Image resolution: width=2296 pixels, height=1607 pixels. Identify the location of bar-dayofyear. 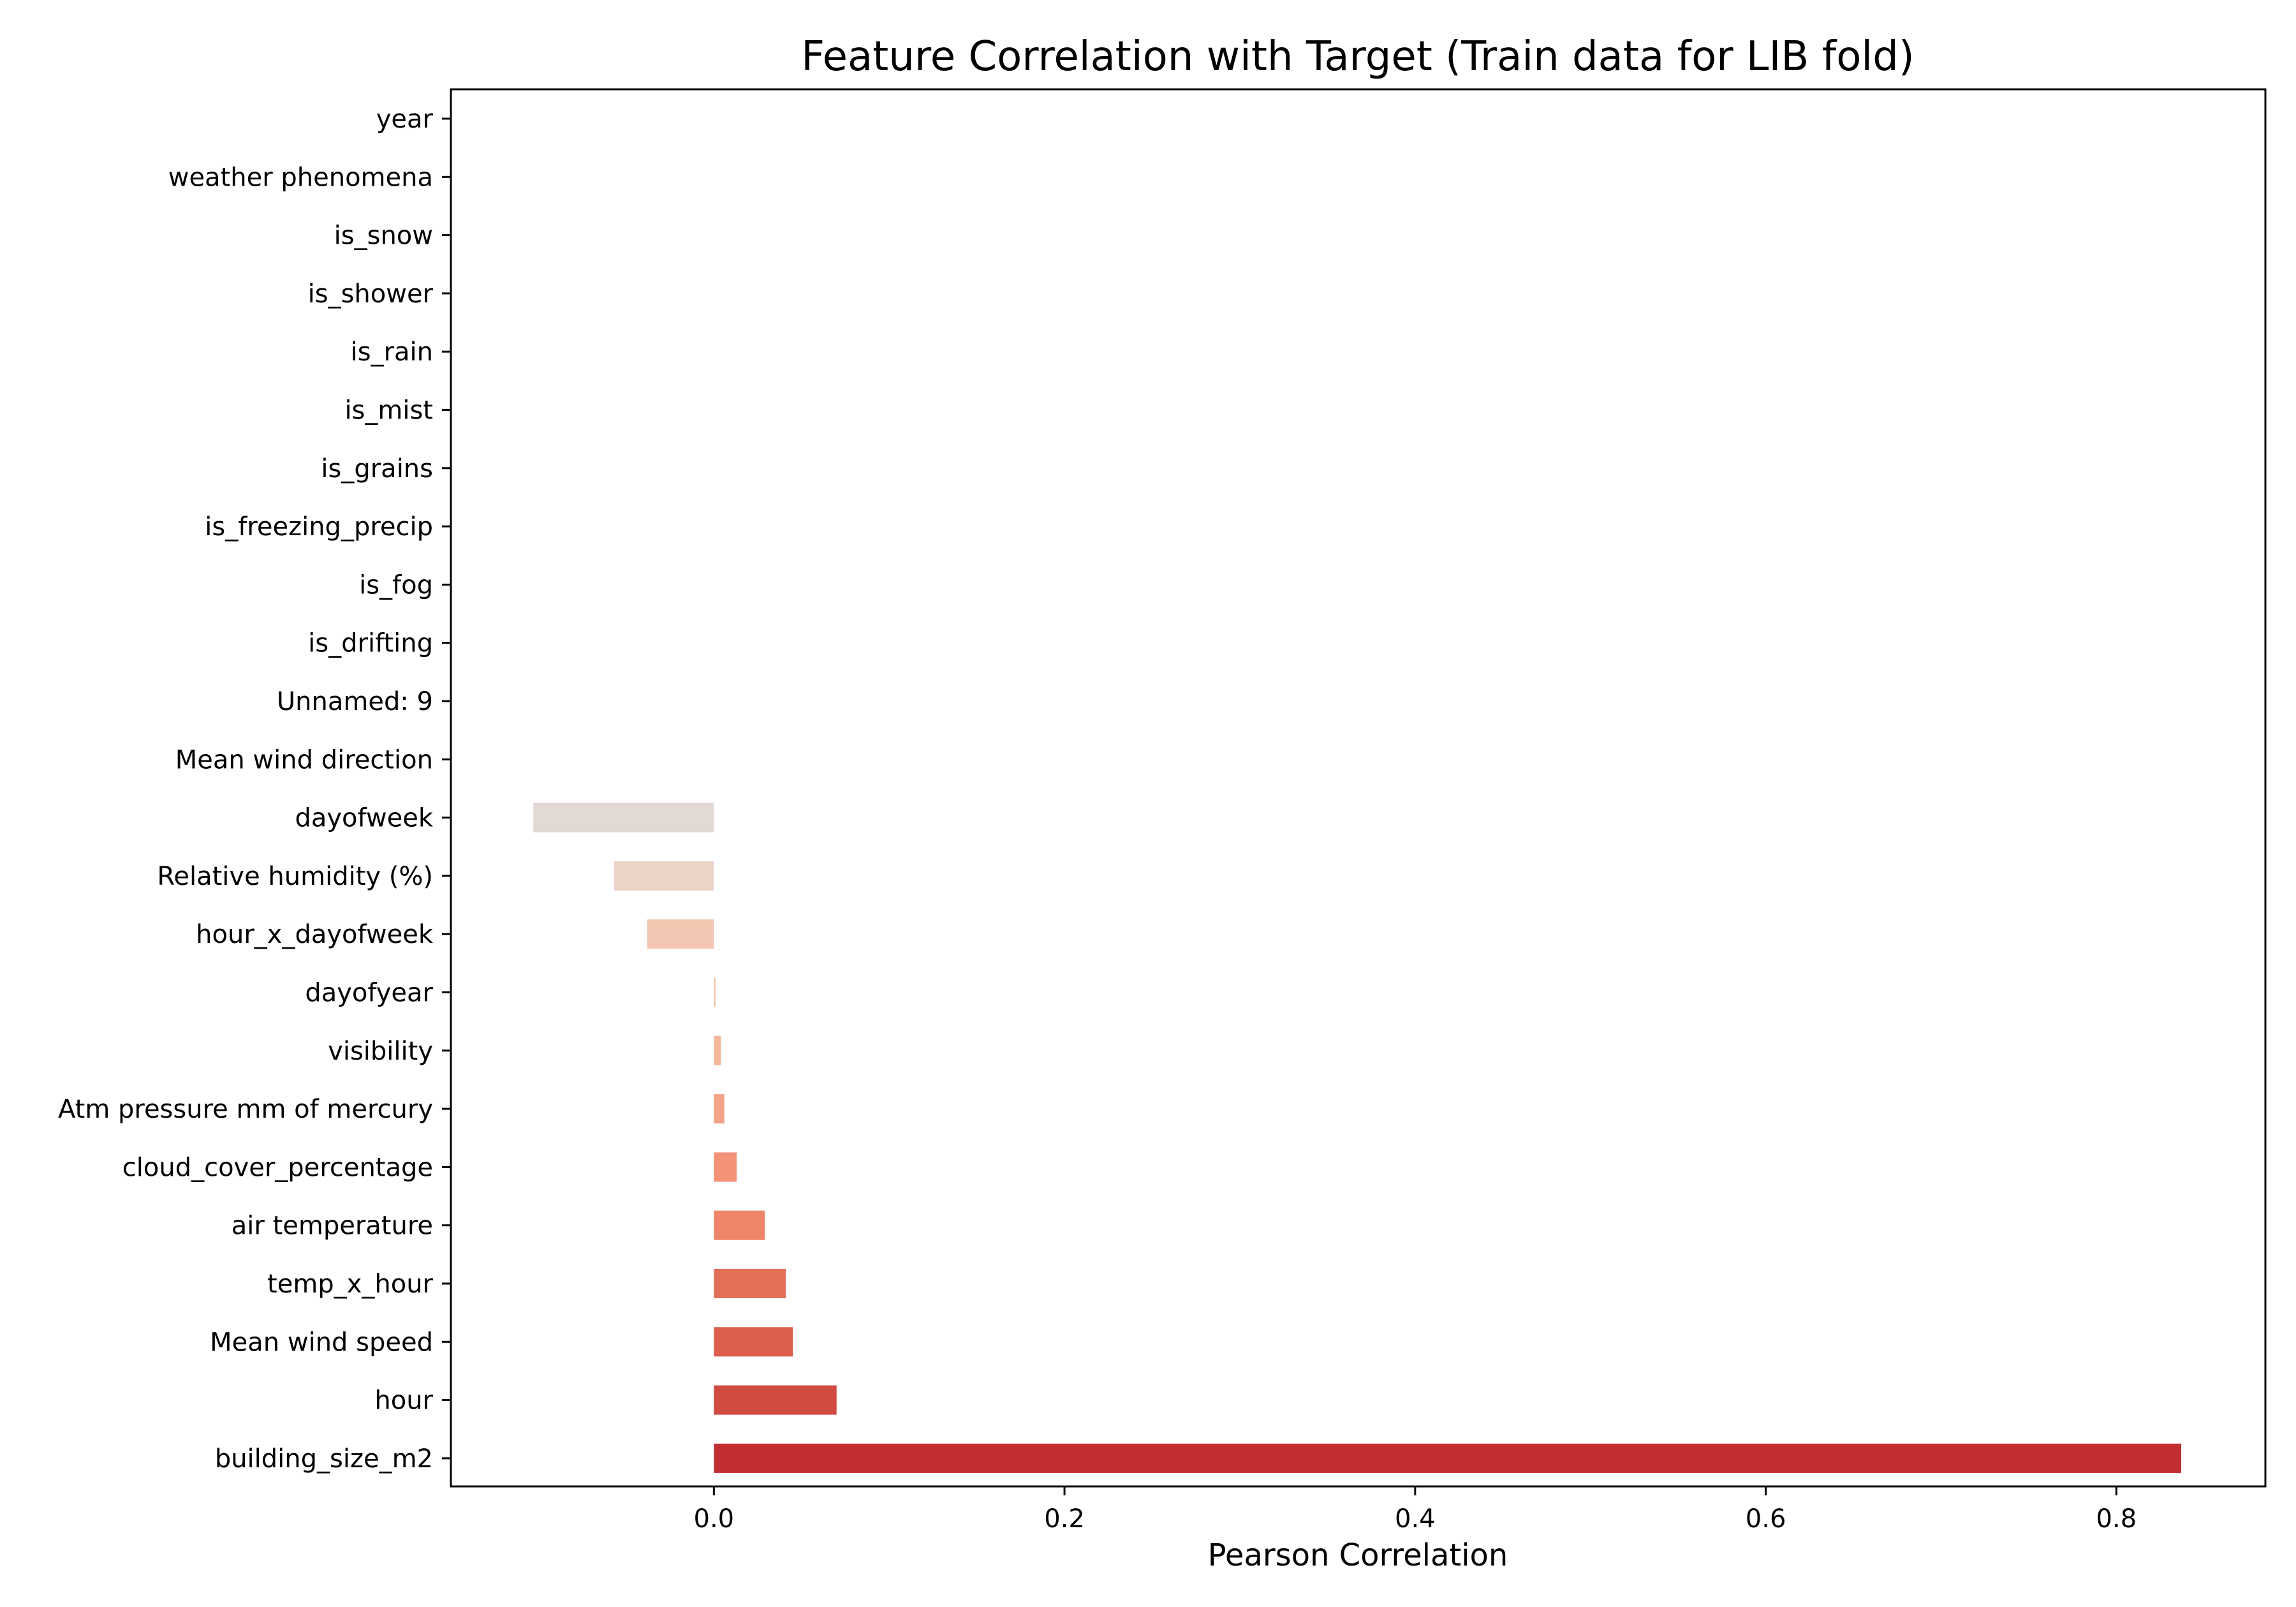
(715, 992).